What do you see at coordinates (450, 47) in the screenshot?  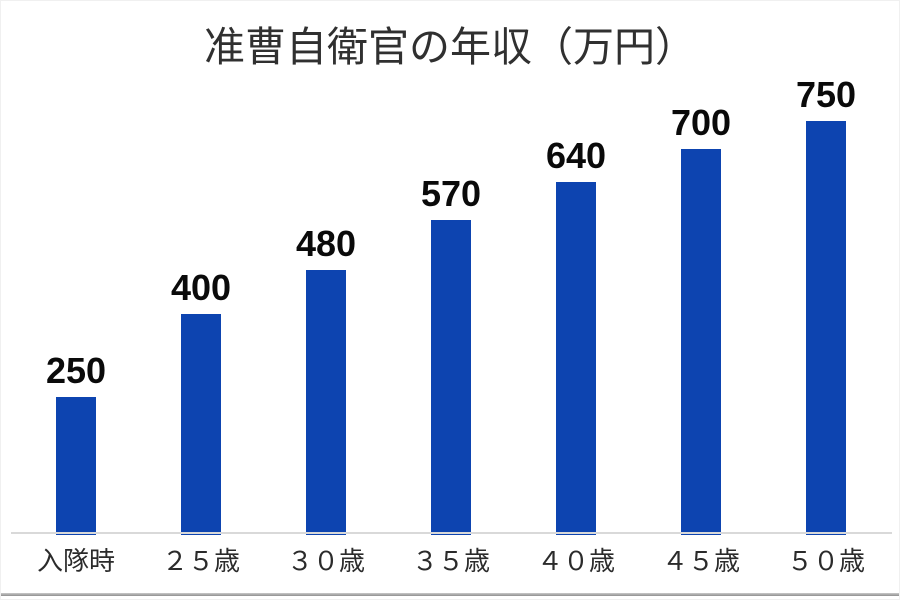 I see `chart-title: 准曹自衛官の年収（万円）` at bounding box center [450, 47].